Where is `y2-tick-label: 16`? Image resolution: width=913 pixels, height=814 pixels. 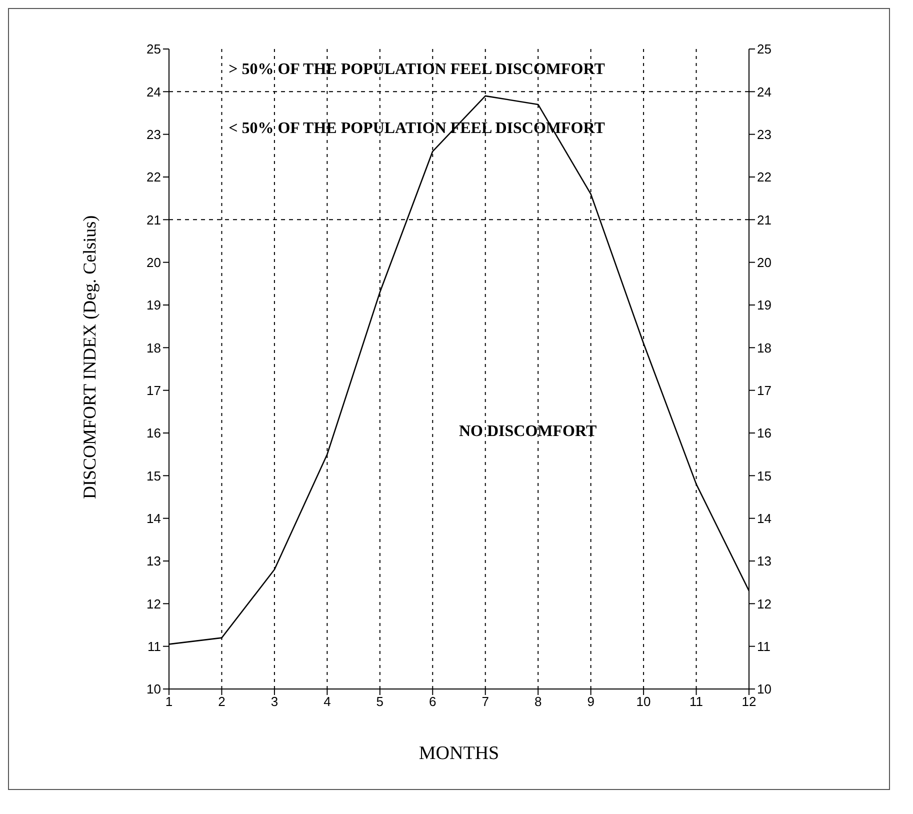
y2-tick-label: 16 is located at coordinates (764, 433).